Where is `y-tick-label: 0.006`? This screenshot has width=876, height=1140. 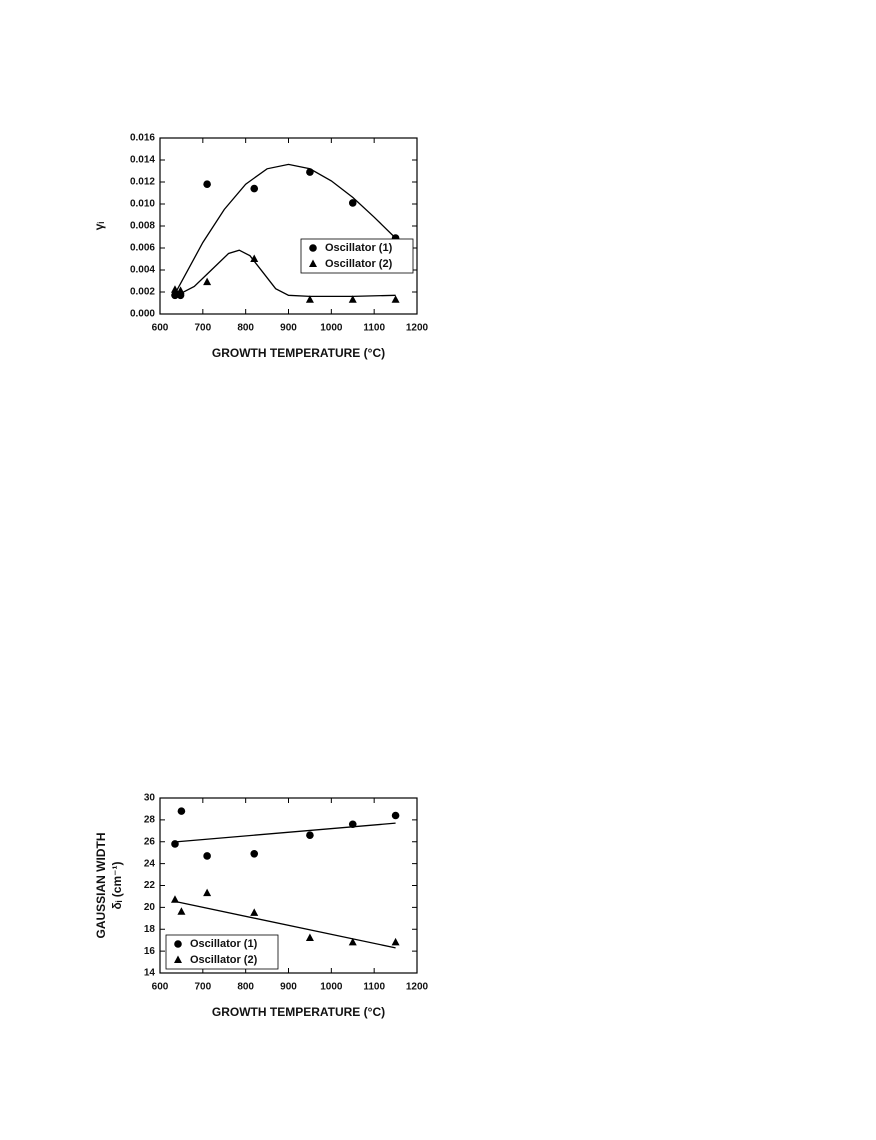
y-tick-label: 0.006 is located at coordinates (142, 248).